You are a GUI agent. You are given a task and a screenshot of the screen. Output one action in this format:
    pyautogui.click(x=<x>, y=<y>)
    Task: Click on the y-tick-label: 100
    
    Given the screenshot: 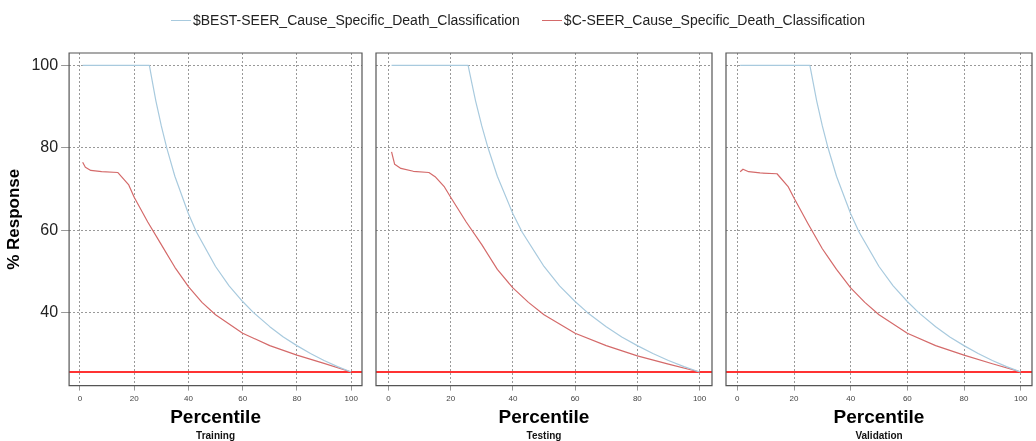 What is the action you would take?
    pyautogui.click(x=45, y=64)
    